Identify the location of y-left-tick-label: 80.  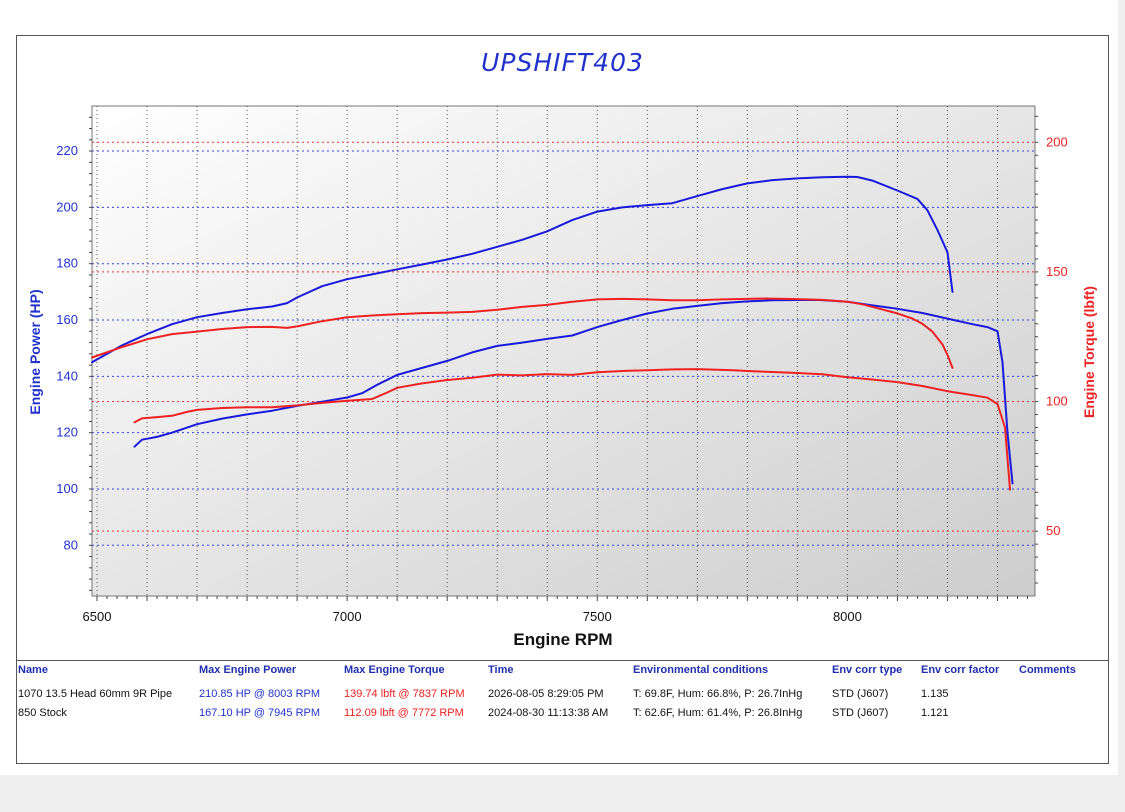
(71, 544).